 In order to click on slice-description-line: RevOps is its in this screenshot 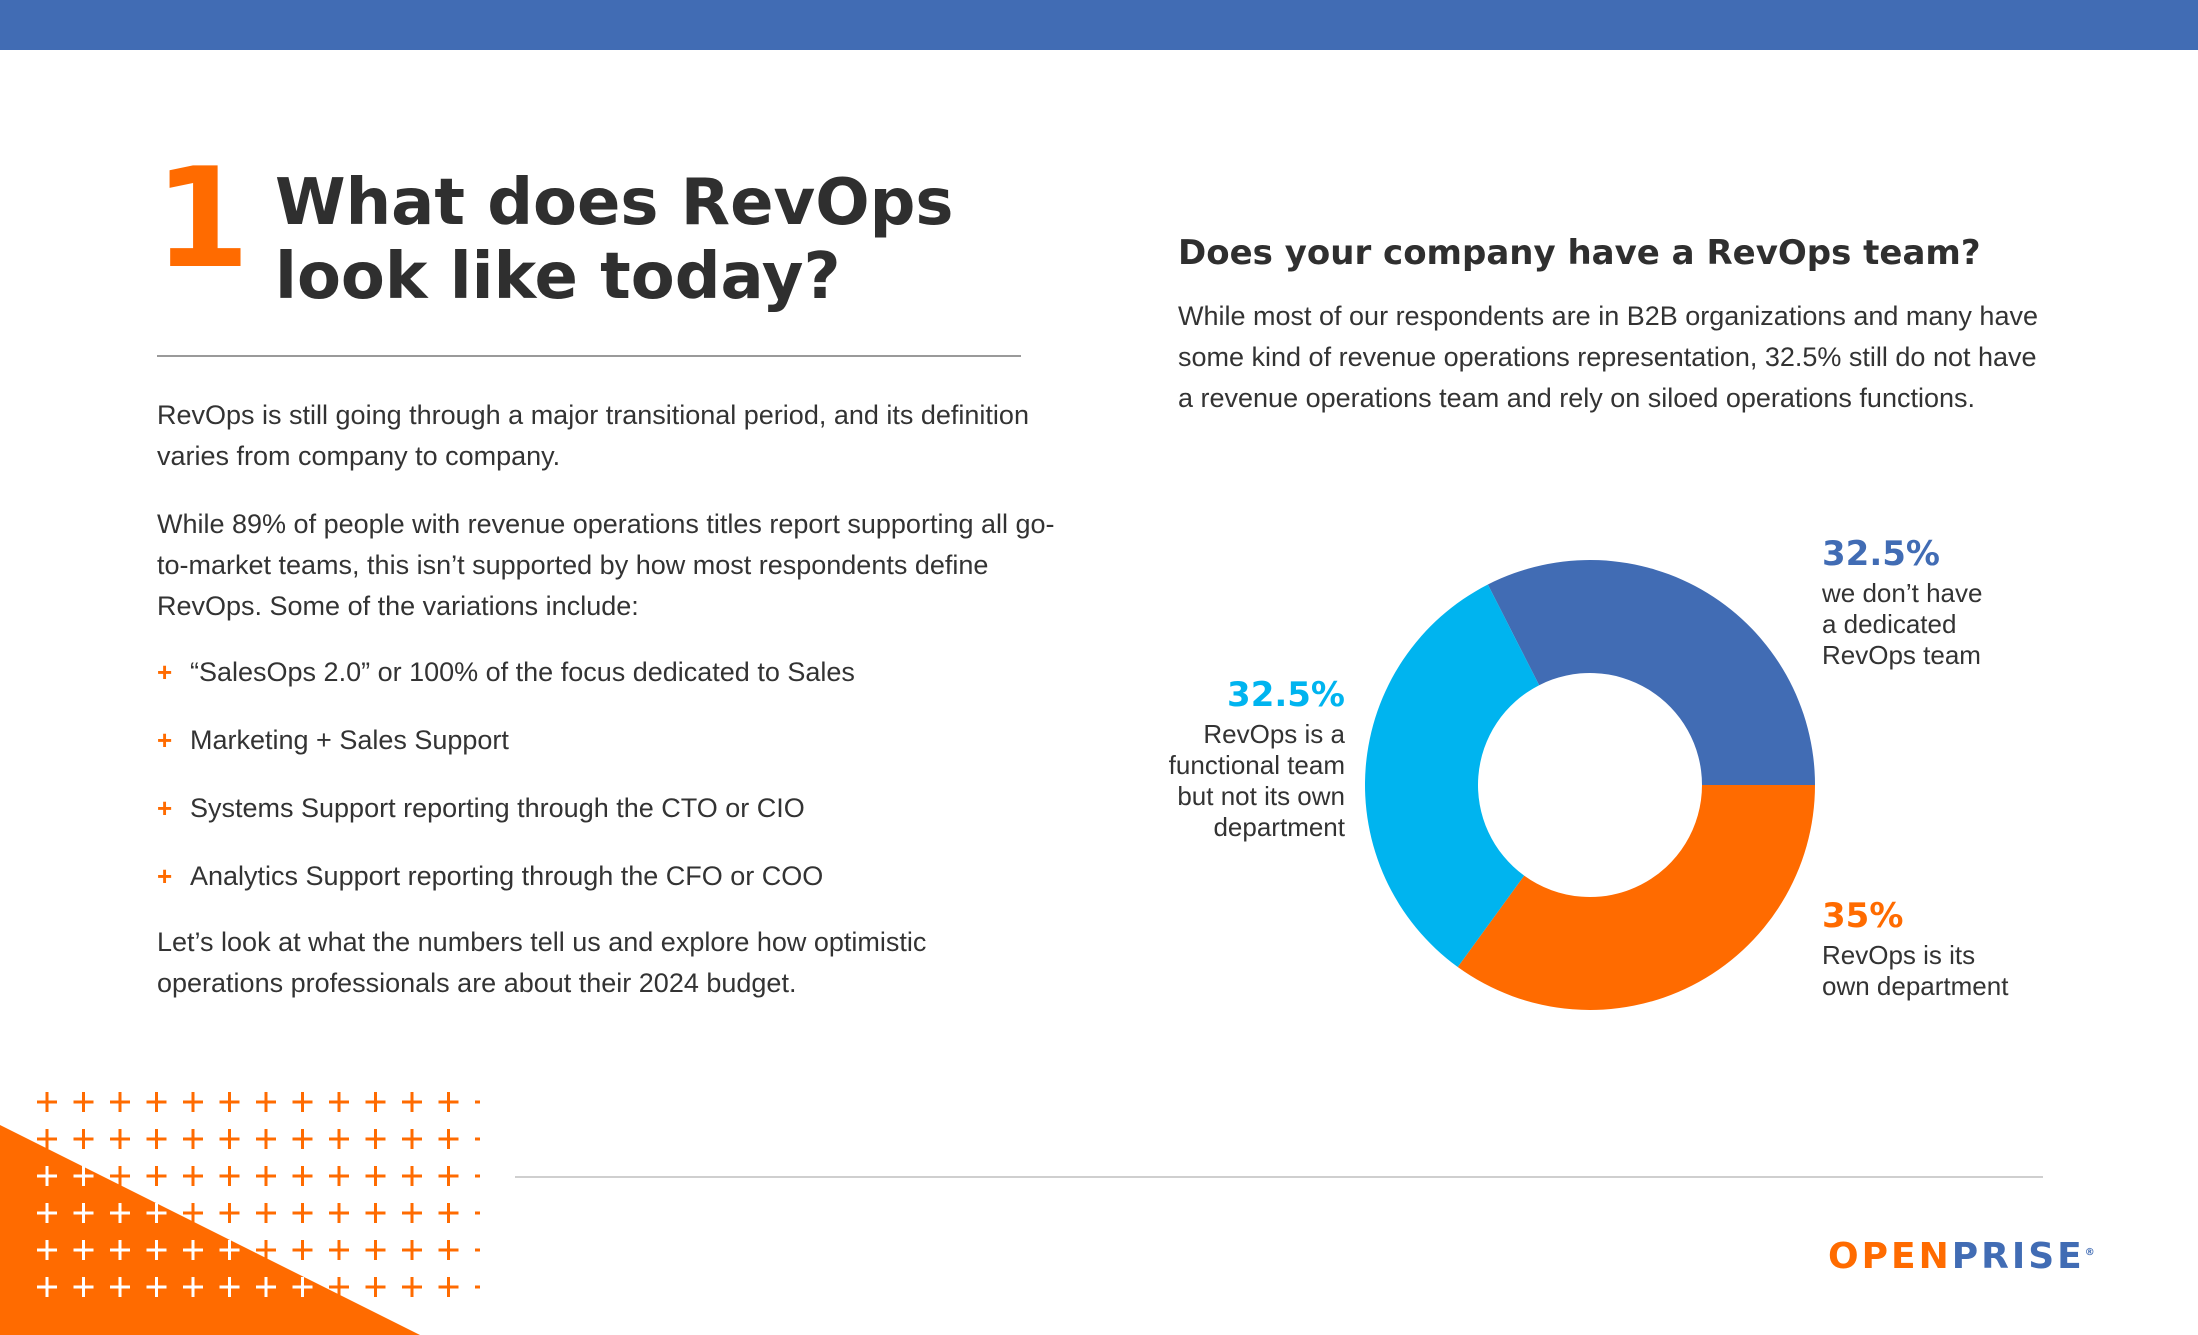, I will do `click(1899, 955)`.